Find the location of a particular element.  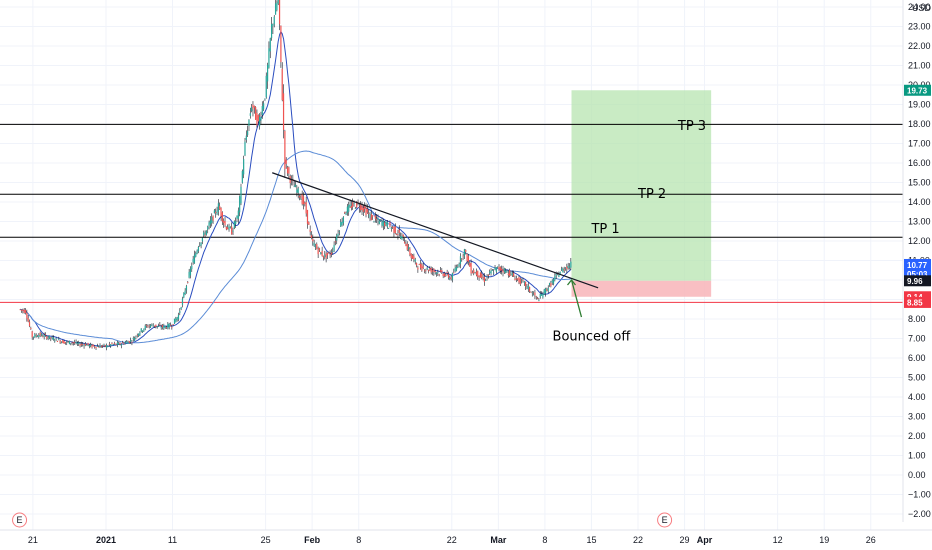

stop-loss-zone is located at coordinates (641, 288).